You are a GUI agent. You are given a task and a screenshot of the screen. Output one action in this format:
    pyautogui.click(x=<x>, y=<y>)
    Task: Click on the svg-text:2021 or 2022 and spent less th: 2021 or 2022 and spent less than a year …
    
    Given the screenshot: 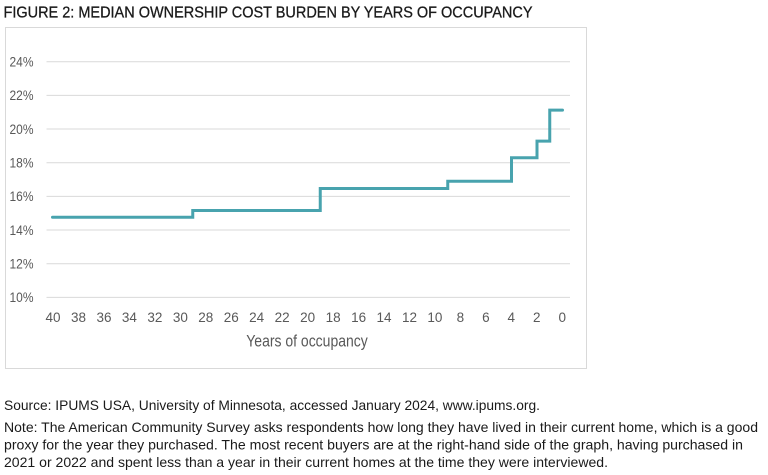 What is the action you would take?
    pyautogui.click(x=306, y=462)
    